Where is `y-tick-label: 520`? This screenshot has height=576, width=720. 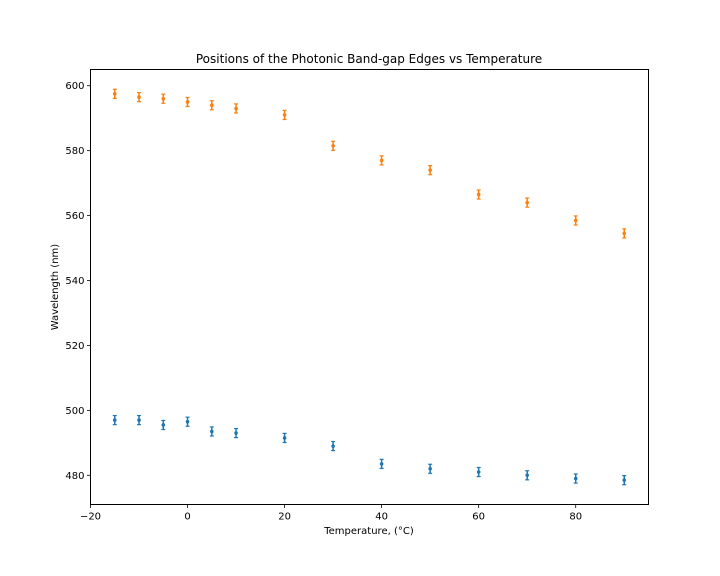
y-tick-label: 520 is located at coordinates (74, 346).